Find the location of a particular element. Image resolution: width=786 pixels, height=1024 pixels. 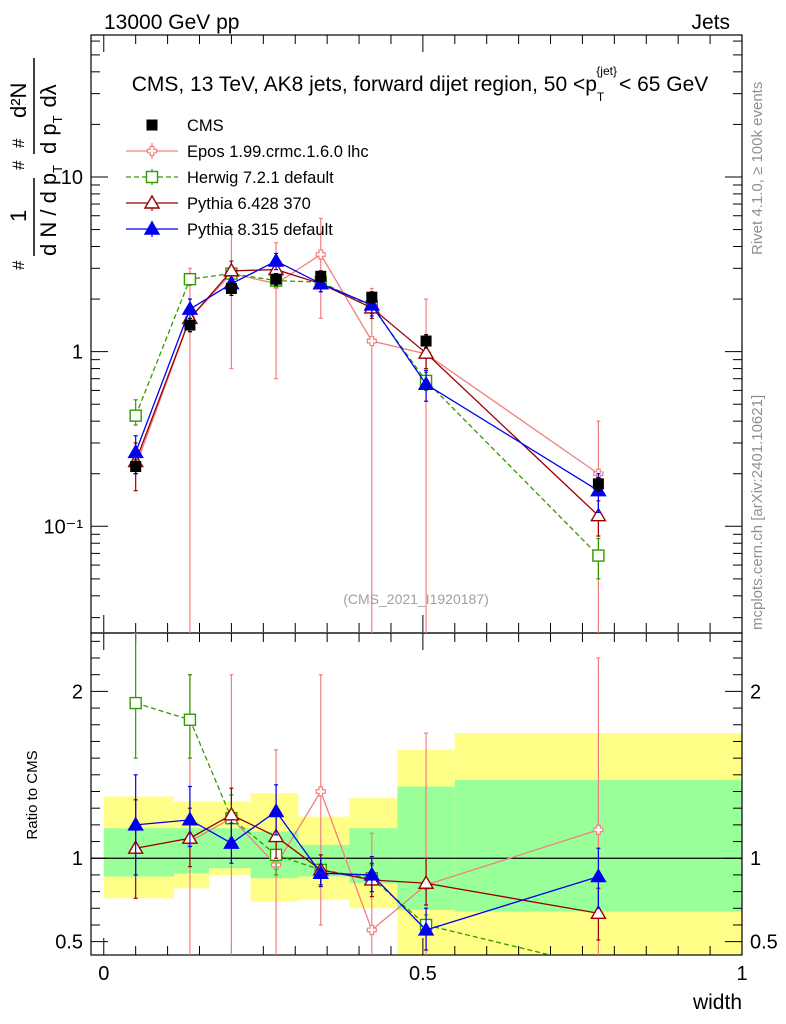

x-tick-label: 0.5 is located at coordinates (423, 974).